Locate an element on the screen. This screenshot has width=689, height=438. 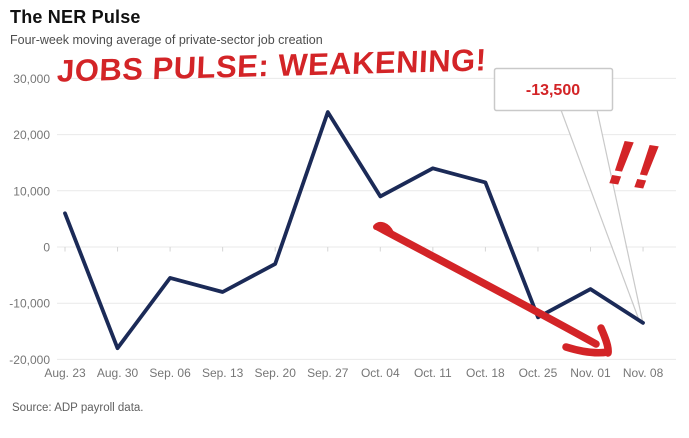
y-tick-label: 0 is located at coordinates (46, 248).